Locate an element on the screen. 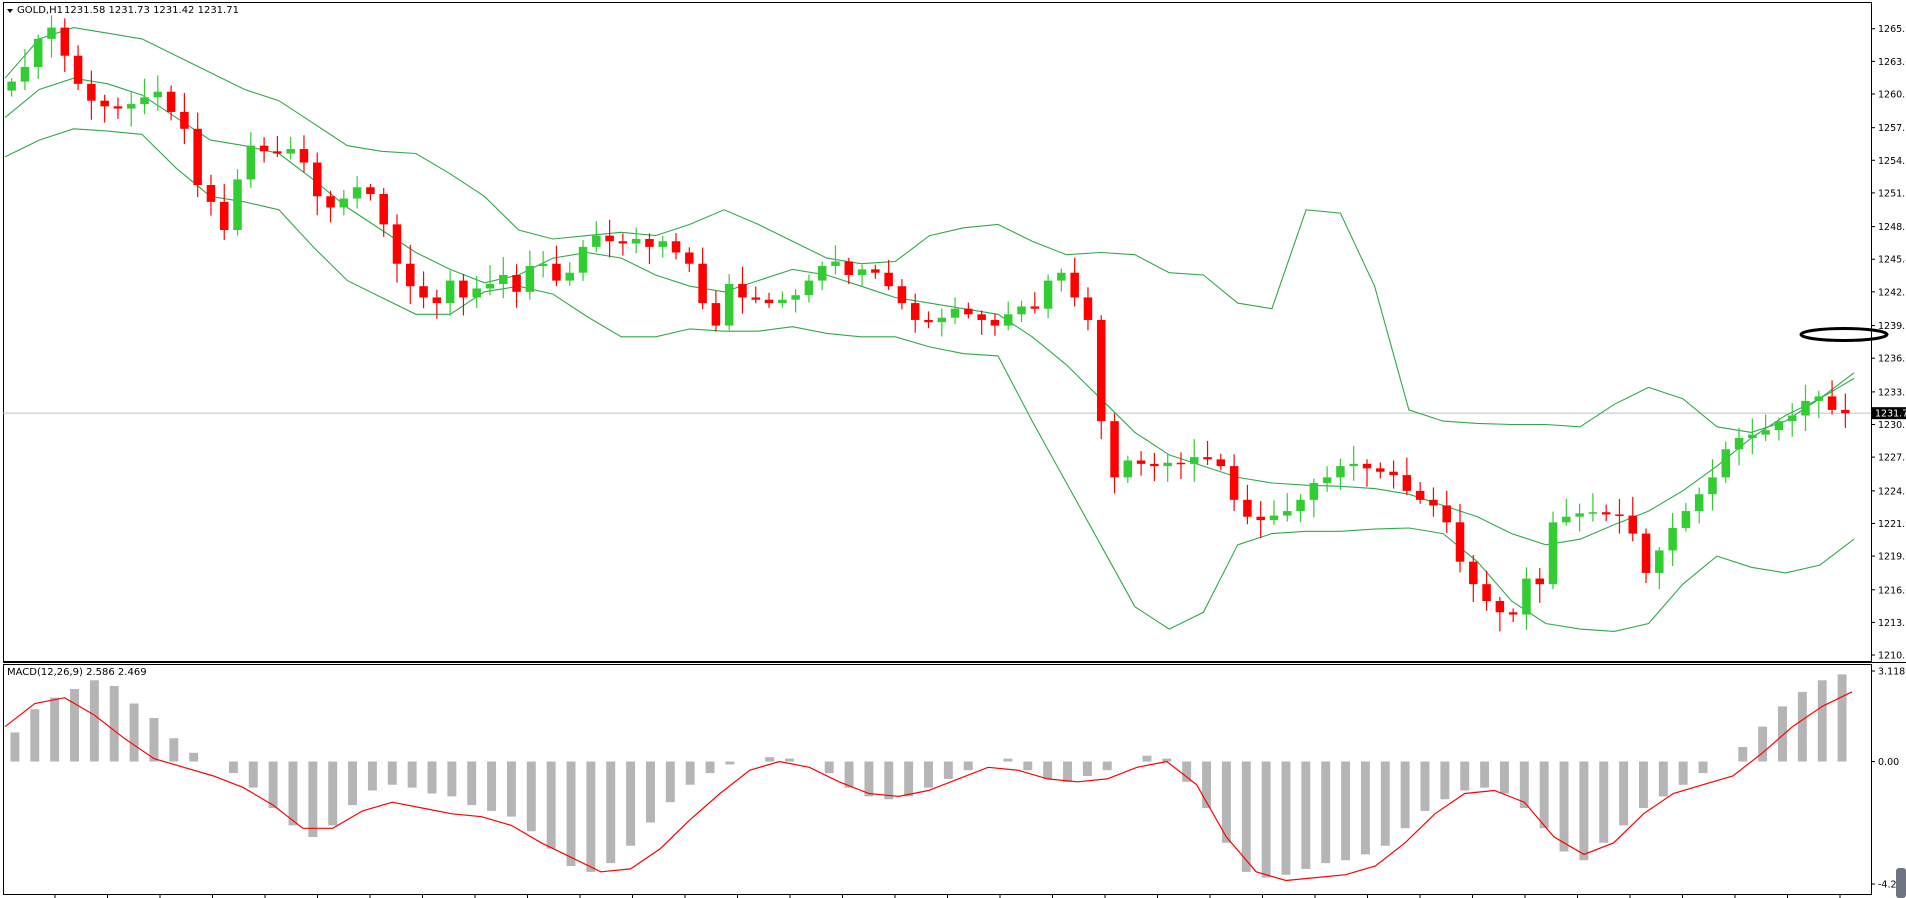 This screenshot has height=898, width=1906. scroll-handle is located at coordinates (1901, 883).